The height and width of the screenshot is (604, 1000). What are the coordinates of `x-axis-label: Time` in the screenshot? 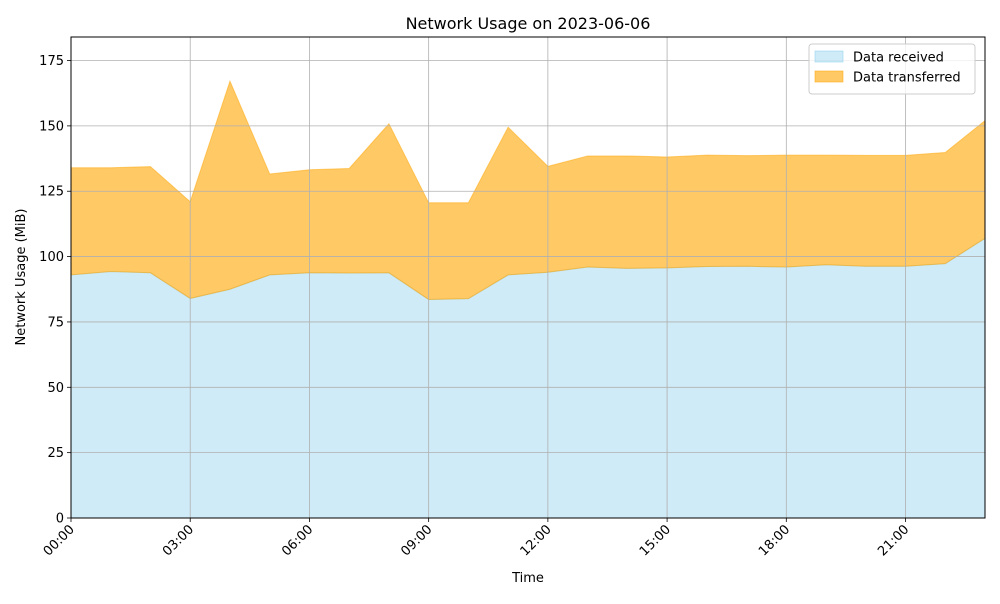 It's located at (527, 578).